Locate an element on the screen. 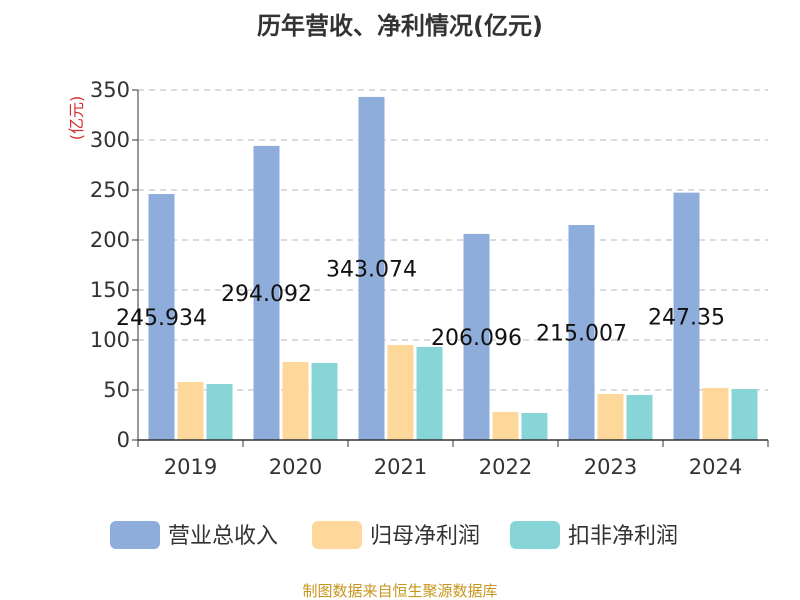 The width and height of the screenshot is (800, 600). bar-3-2021 is located at coordinates (429, 393).